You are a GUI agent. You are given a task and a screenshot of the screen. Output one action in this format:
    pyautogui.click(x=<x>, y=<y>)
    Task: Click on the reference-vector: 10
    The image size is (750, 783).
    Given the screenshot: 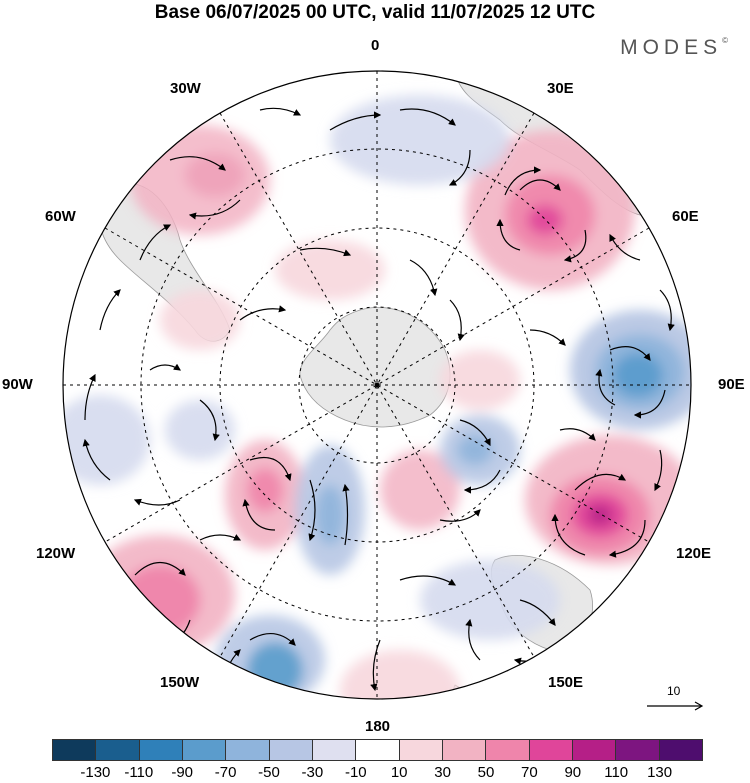 What is the action you would take?
    pyautogui.click(x=675, y=699)
    